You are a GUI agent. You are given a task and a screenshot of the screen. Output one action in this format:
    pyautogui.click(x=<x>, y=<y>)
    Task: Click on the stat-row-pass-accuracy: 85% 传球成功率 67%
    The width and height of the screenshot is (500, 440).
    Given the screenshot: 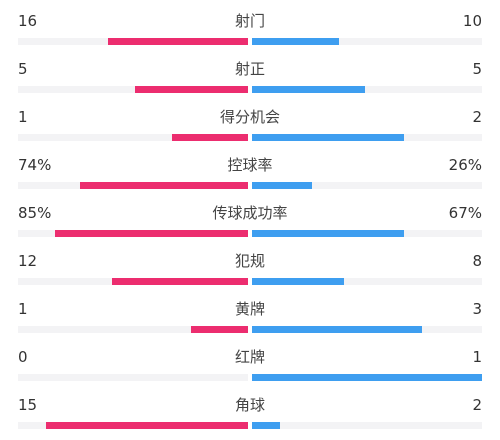 What is the action you would take?
    pyautogui.click(x=250, y=215)
    